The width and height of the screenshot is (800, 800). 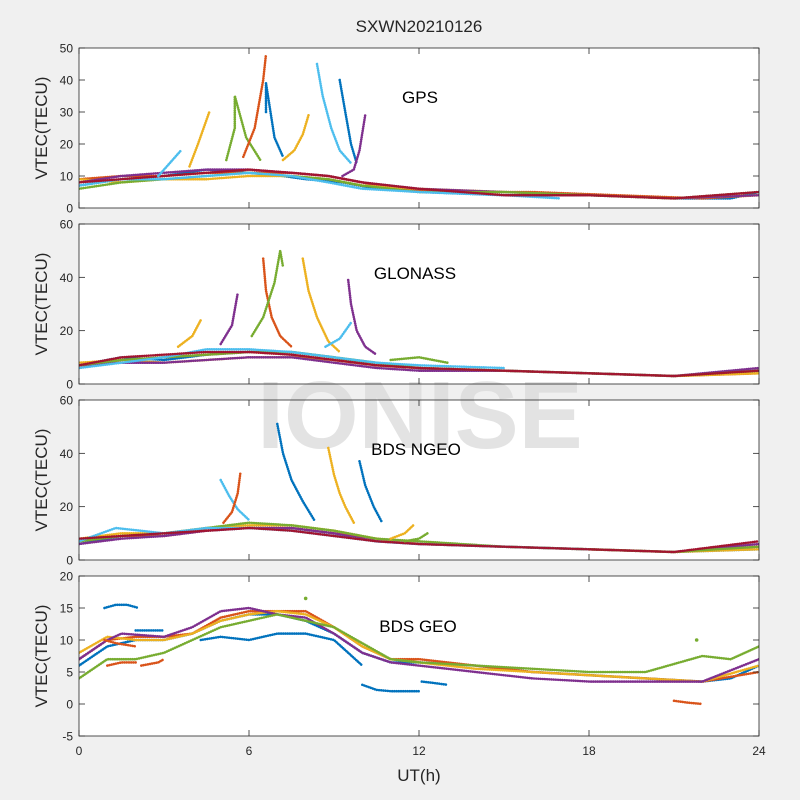 What do you see at coordinates (79, 751) in the screenshot?
I see `x-tick-label: 0` at bounding box center [79, 751].